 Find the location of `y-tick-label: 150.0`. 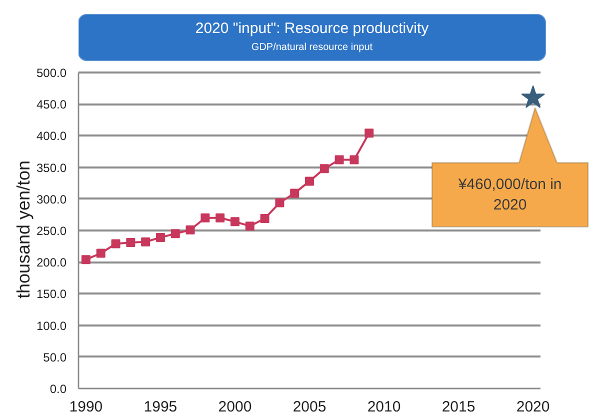

y-tick-label: 150.0 is located at coordinates (51, 294).